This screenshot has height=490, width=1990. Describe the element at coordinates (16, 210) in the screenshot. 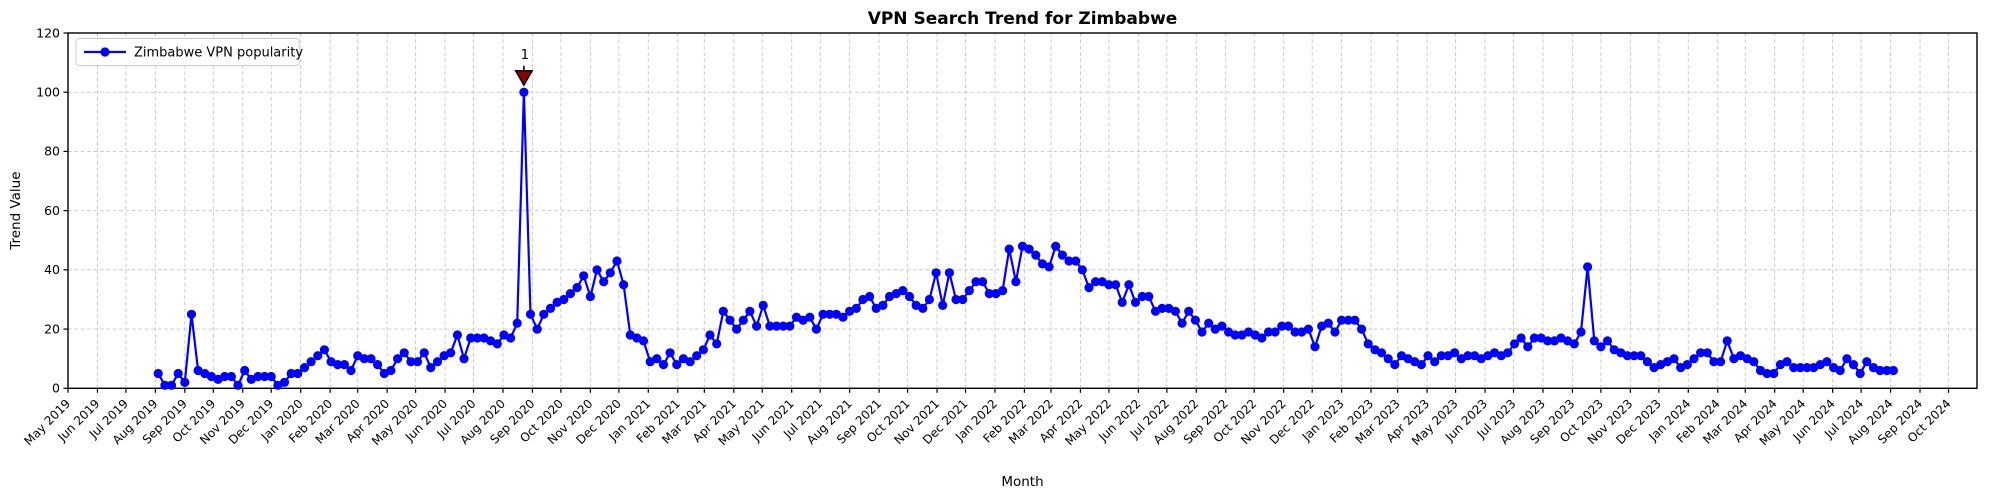

I see `y-axis-label: Trend Value` at that location.